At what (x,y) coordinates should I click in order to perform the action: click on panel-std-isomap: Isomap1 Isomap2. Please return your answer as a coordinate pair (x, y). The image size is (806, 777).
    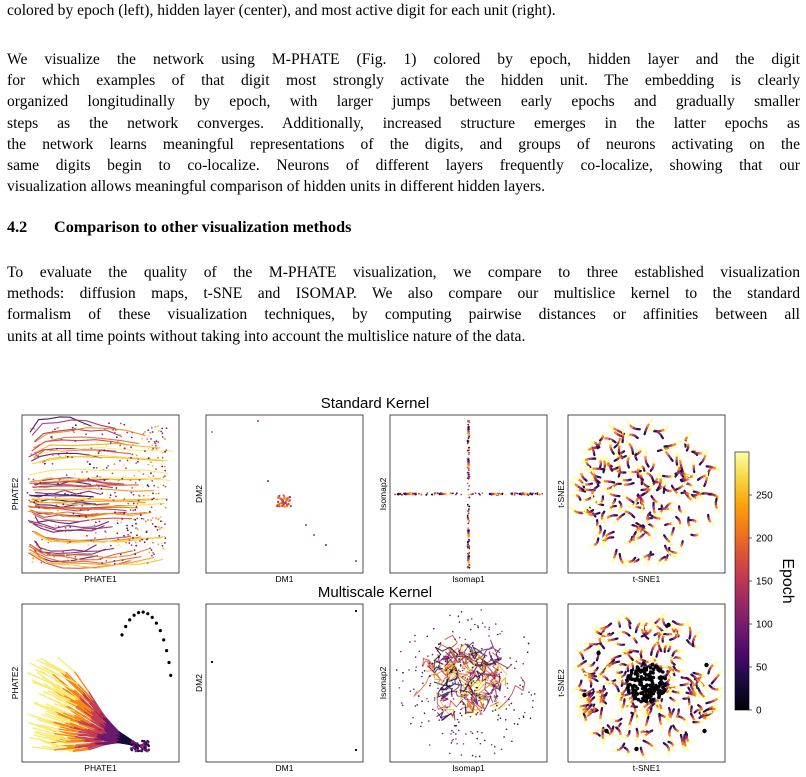
    Looking at the image, I should click on (463, 499).